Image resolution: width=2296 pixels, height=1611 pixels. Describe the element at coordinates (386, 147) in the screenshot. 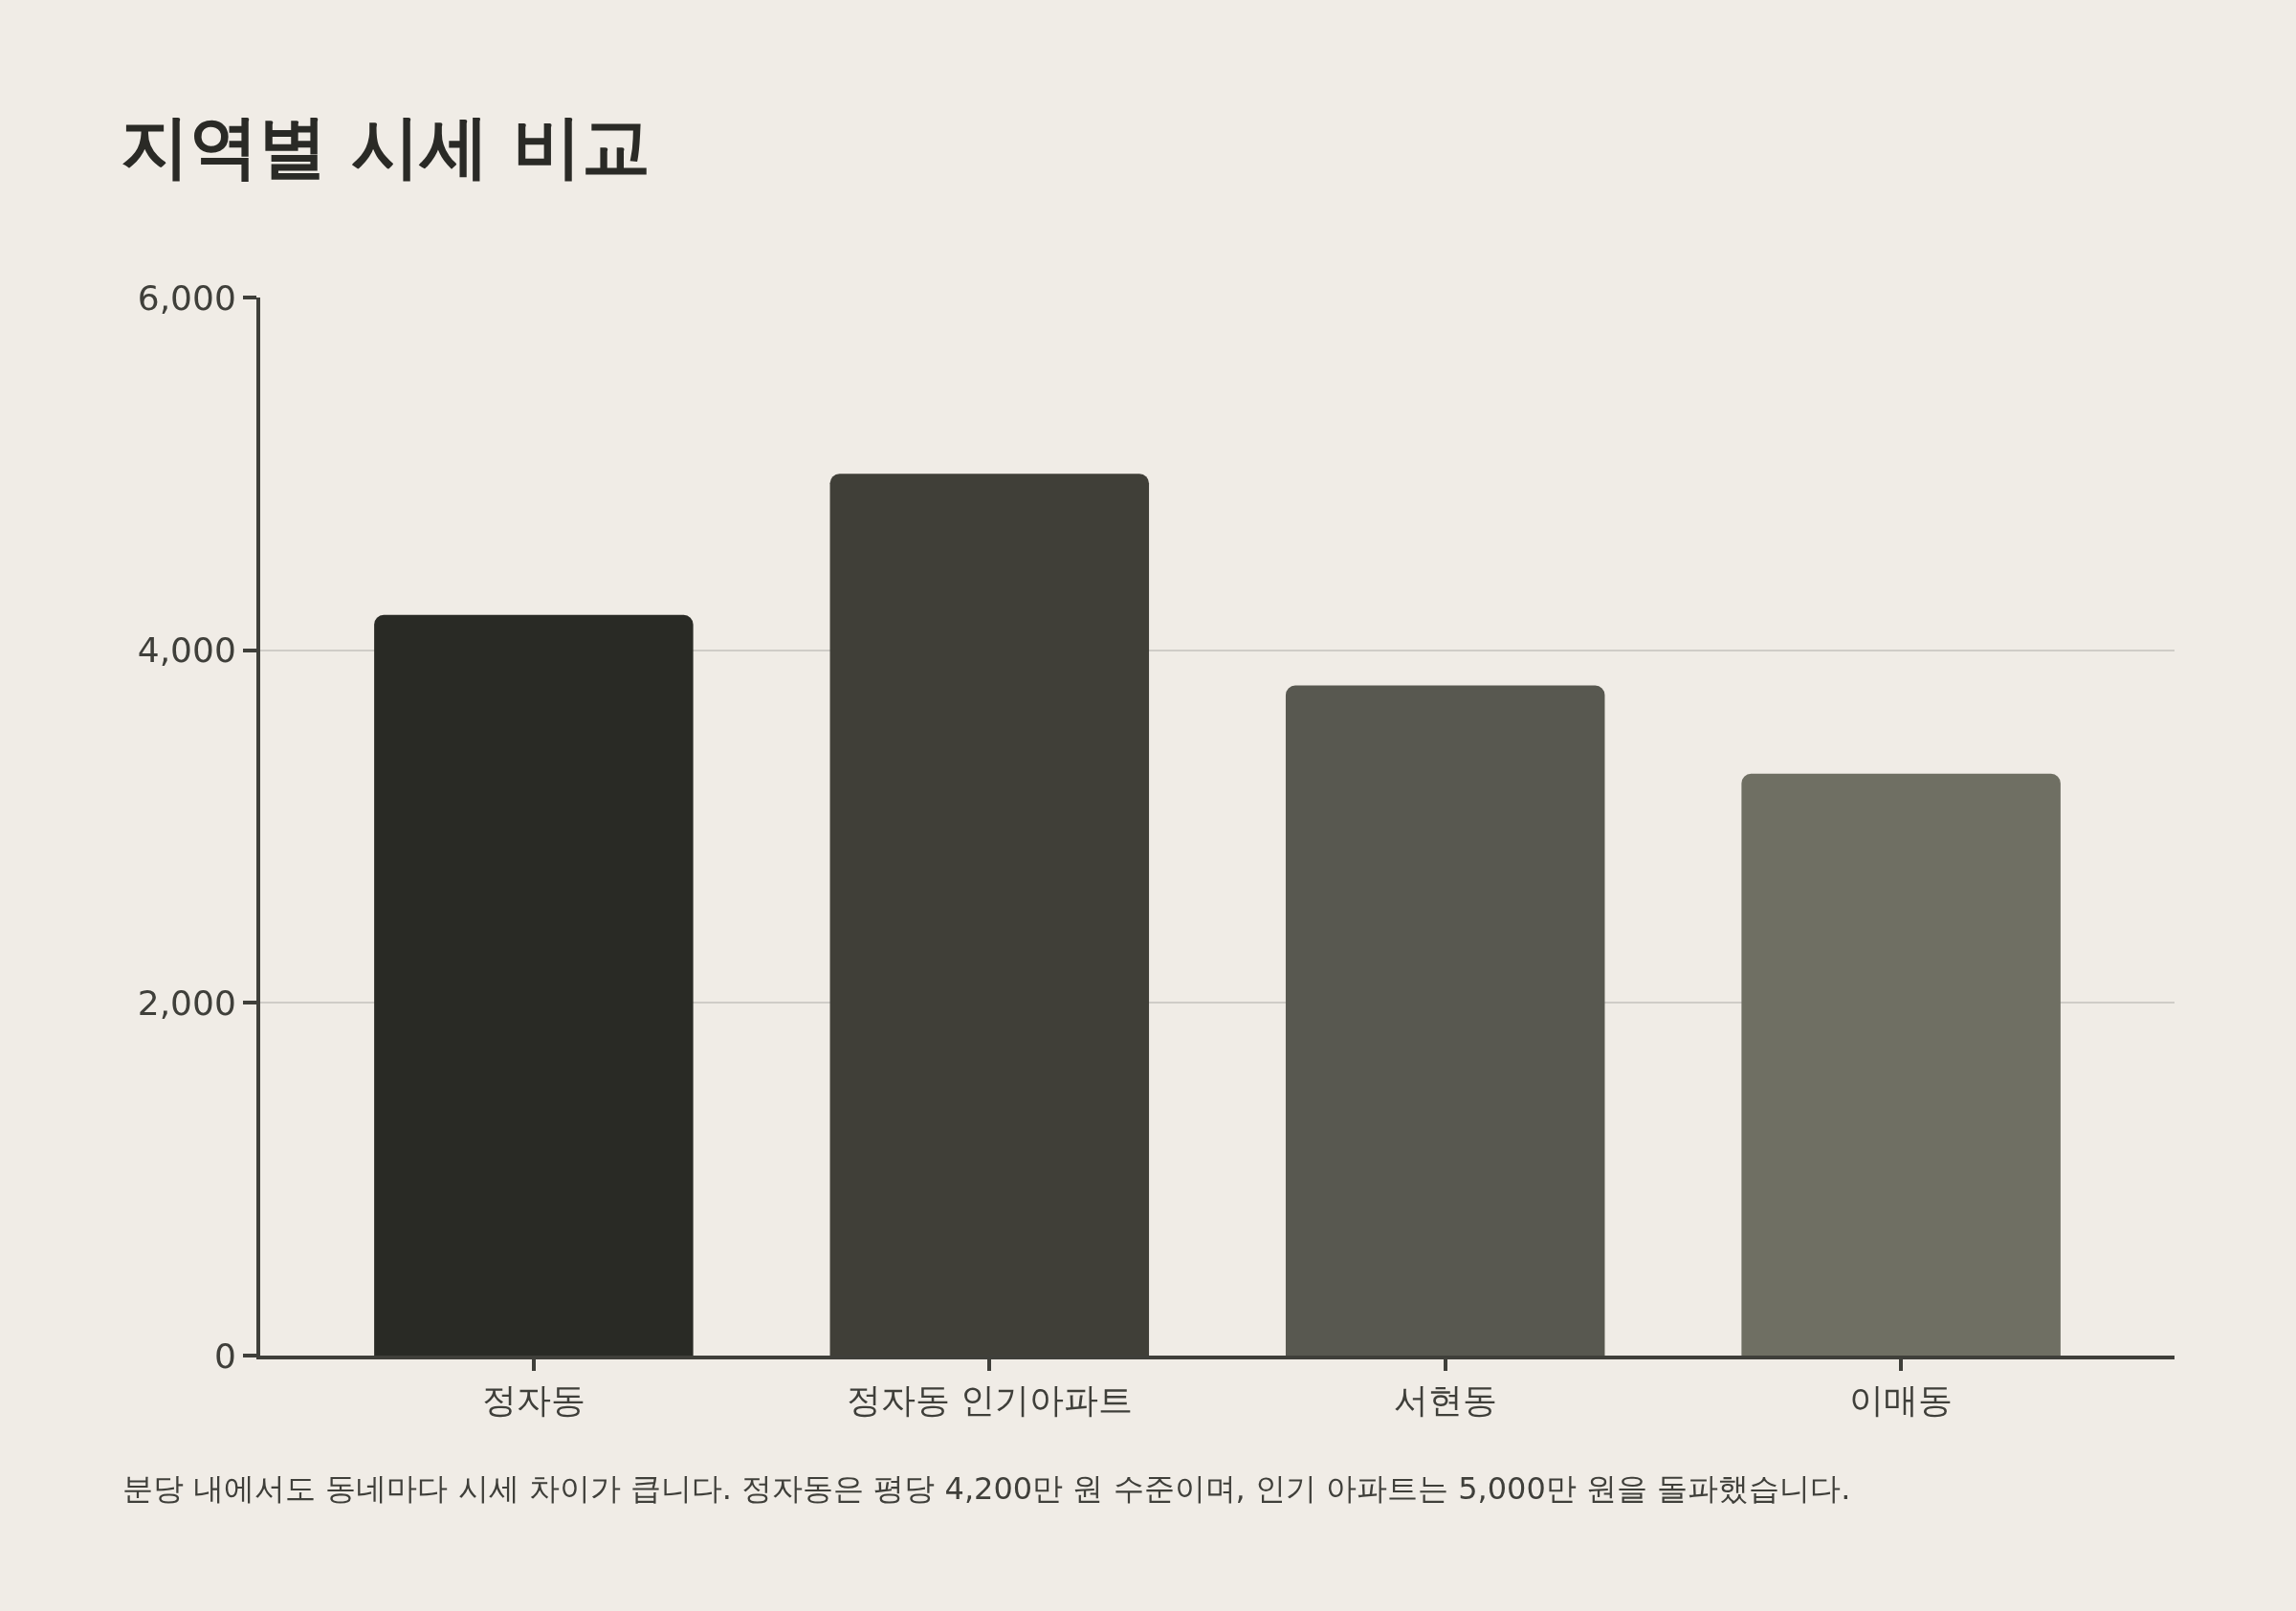

I see `chart-title: 지역별 시세 비교` at that location.